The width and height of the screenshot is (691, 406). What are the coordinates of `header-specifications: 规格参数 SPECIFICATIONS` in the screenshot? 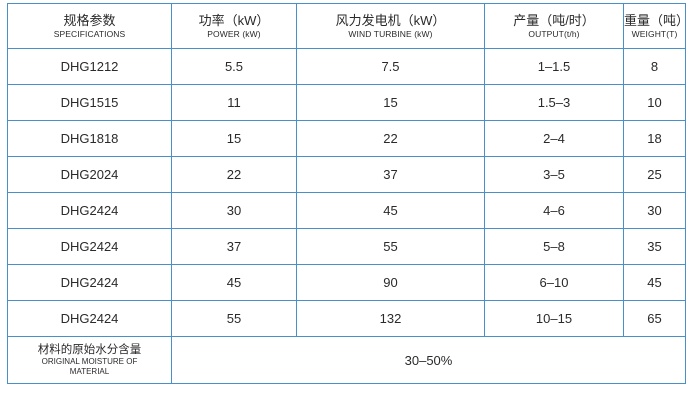 It's located at (89, 26).